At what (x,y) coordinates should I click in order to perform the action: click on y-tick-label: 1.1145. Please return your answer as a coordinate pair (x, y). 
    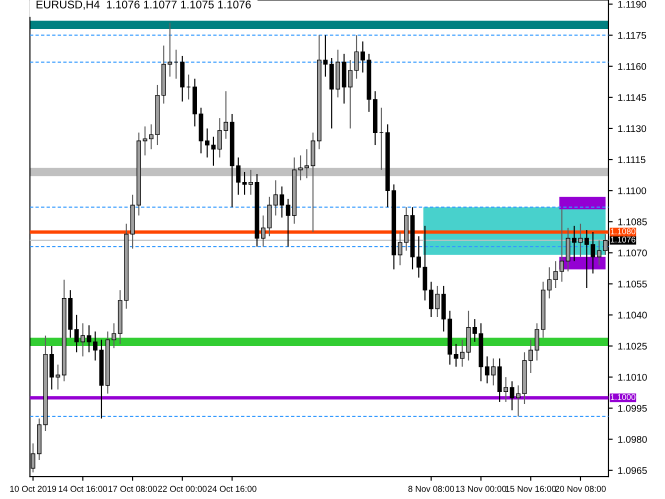
    Looking at the image, I should click on (632, 97).